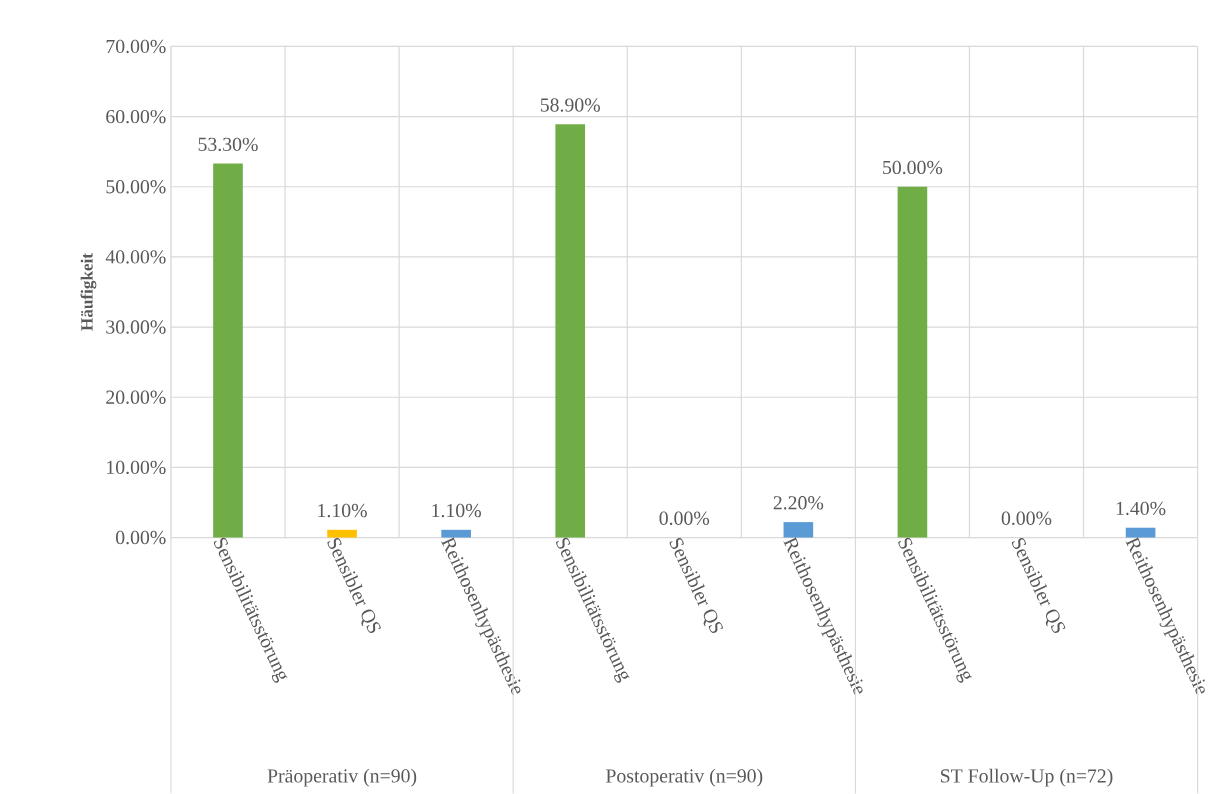 This screenshot has width=1216, height=794. What do you see at coordinates (136, 187) in the screenshot?
I see `y-tick-label: 50.00%` at bounding box center [136, 187].